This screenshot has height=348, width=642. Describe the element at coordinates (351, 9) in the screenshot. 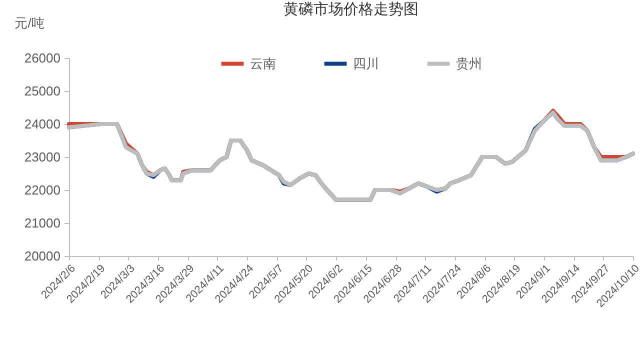

I see `chart-title: 黄磷市场价格走势图` at that location.